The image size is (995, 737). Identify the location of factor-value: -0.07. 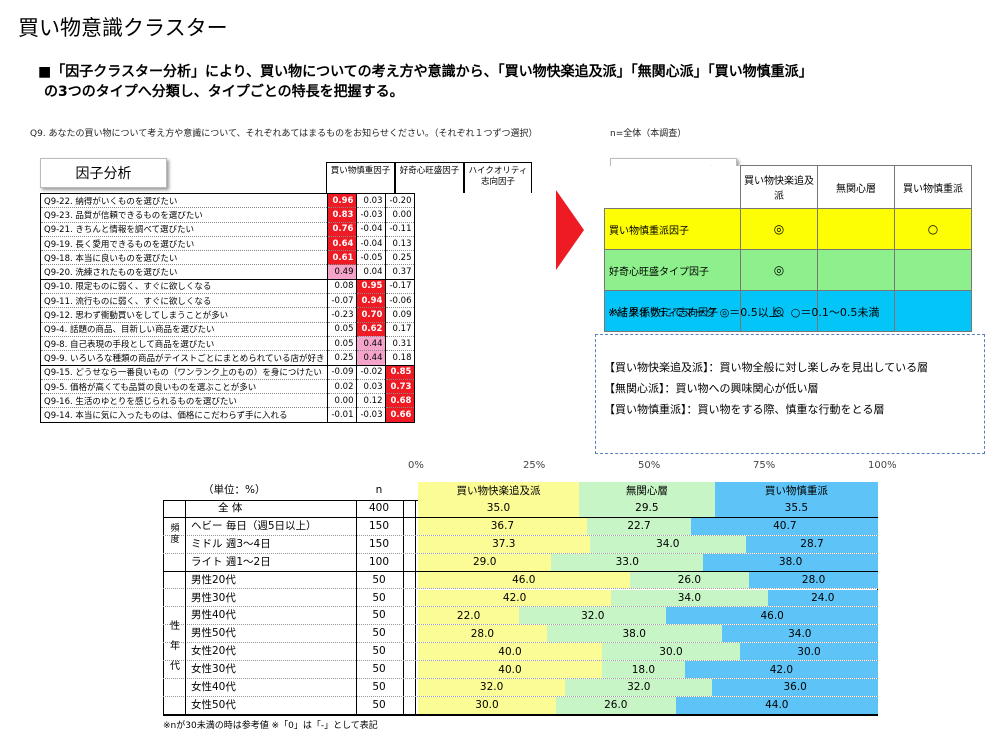
(342, 301).